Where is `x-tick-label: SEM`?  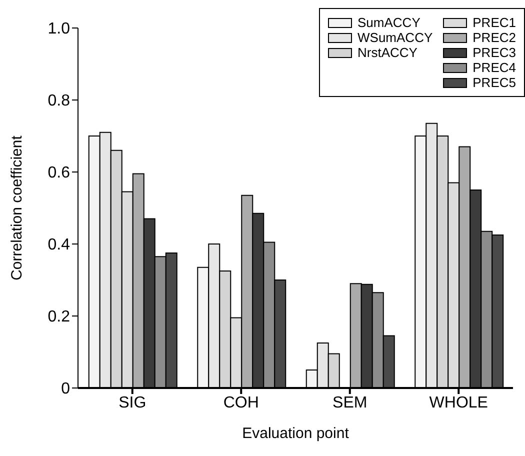 x-tick-label: SEM is located at coordinates (350, 403).